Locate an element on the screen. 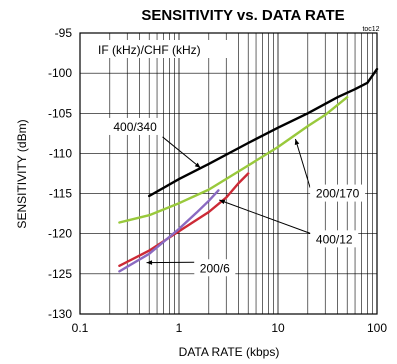 The height and width of the screenshot is (364, 397). y-axis: -130 -125 -120 -115 -110 -105 -100 -95 is located at coordinates (60, 173).